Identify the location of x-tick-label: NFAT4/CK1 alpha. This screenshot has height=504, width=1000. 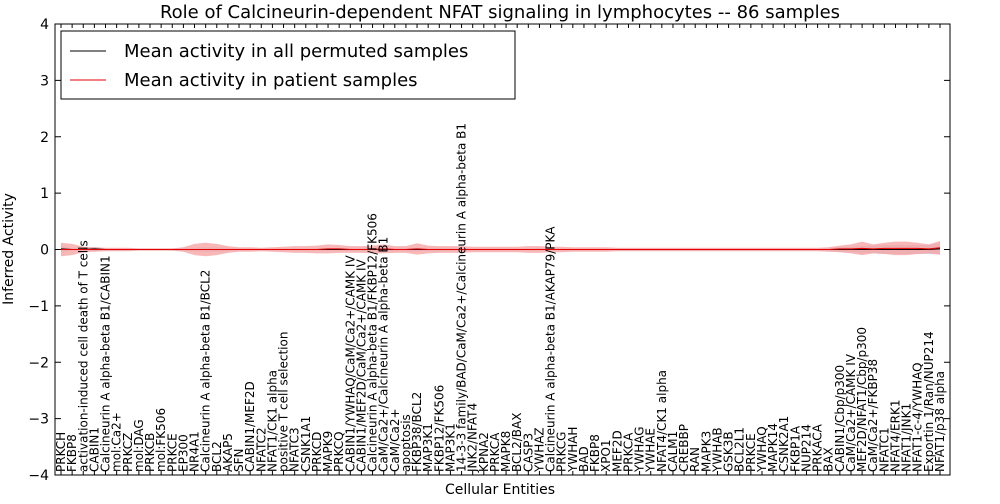
(662, 421).